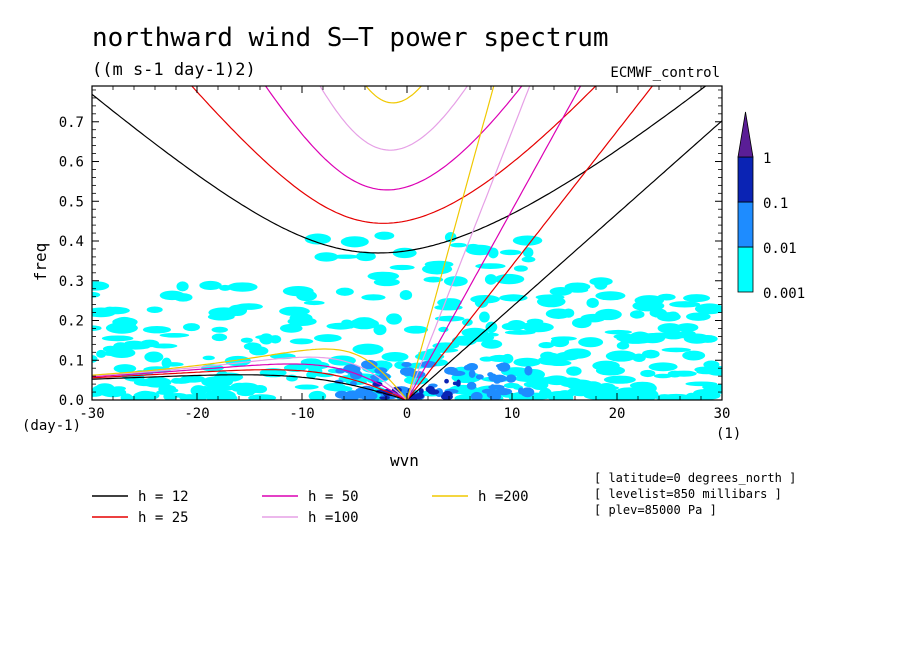  I want to click on x-tick-label: -10, so click(301, 414).